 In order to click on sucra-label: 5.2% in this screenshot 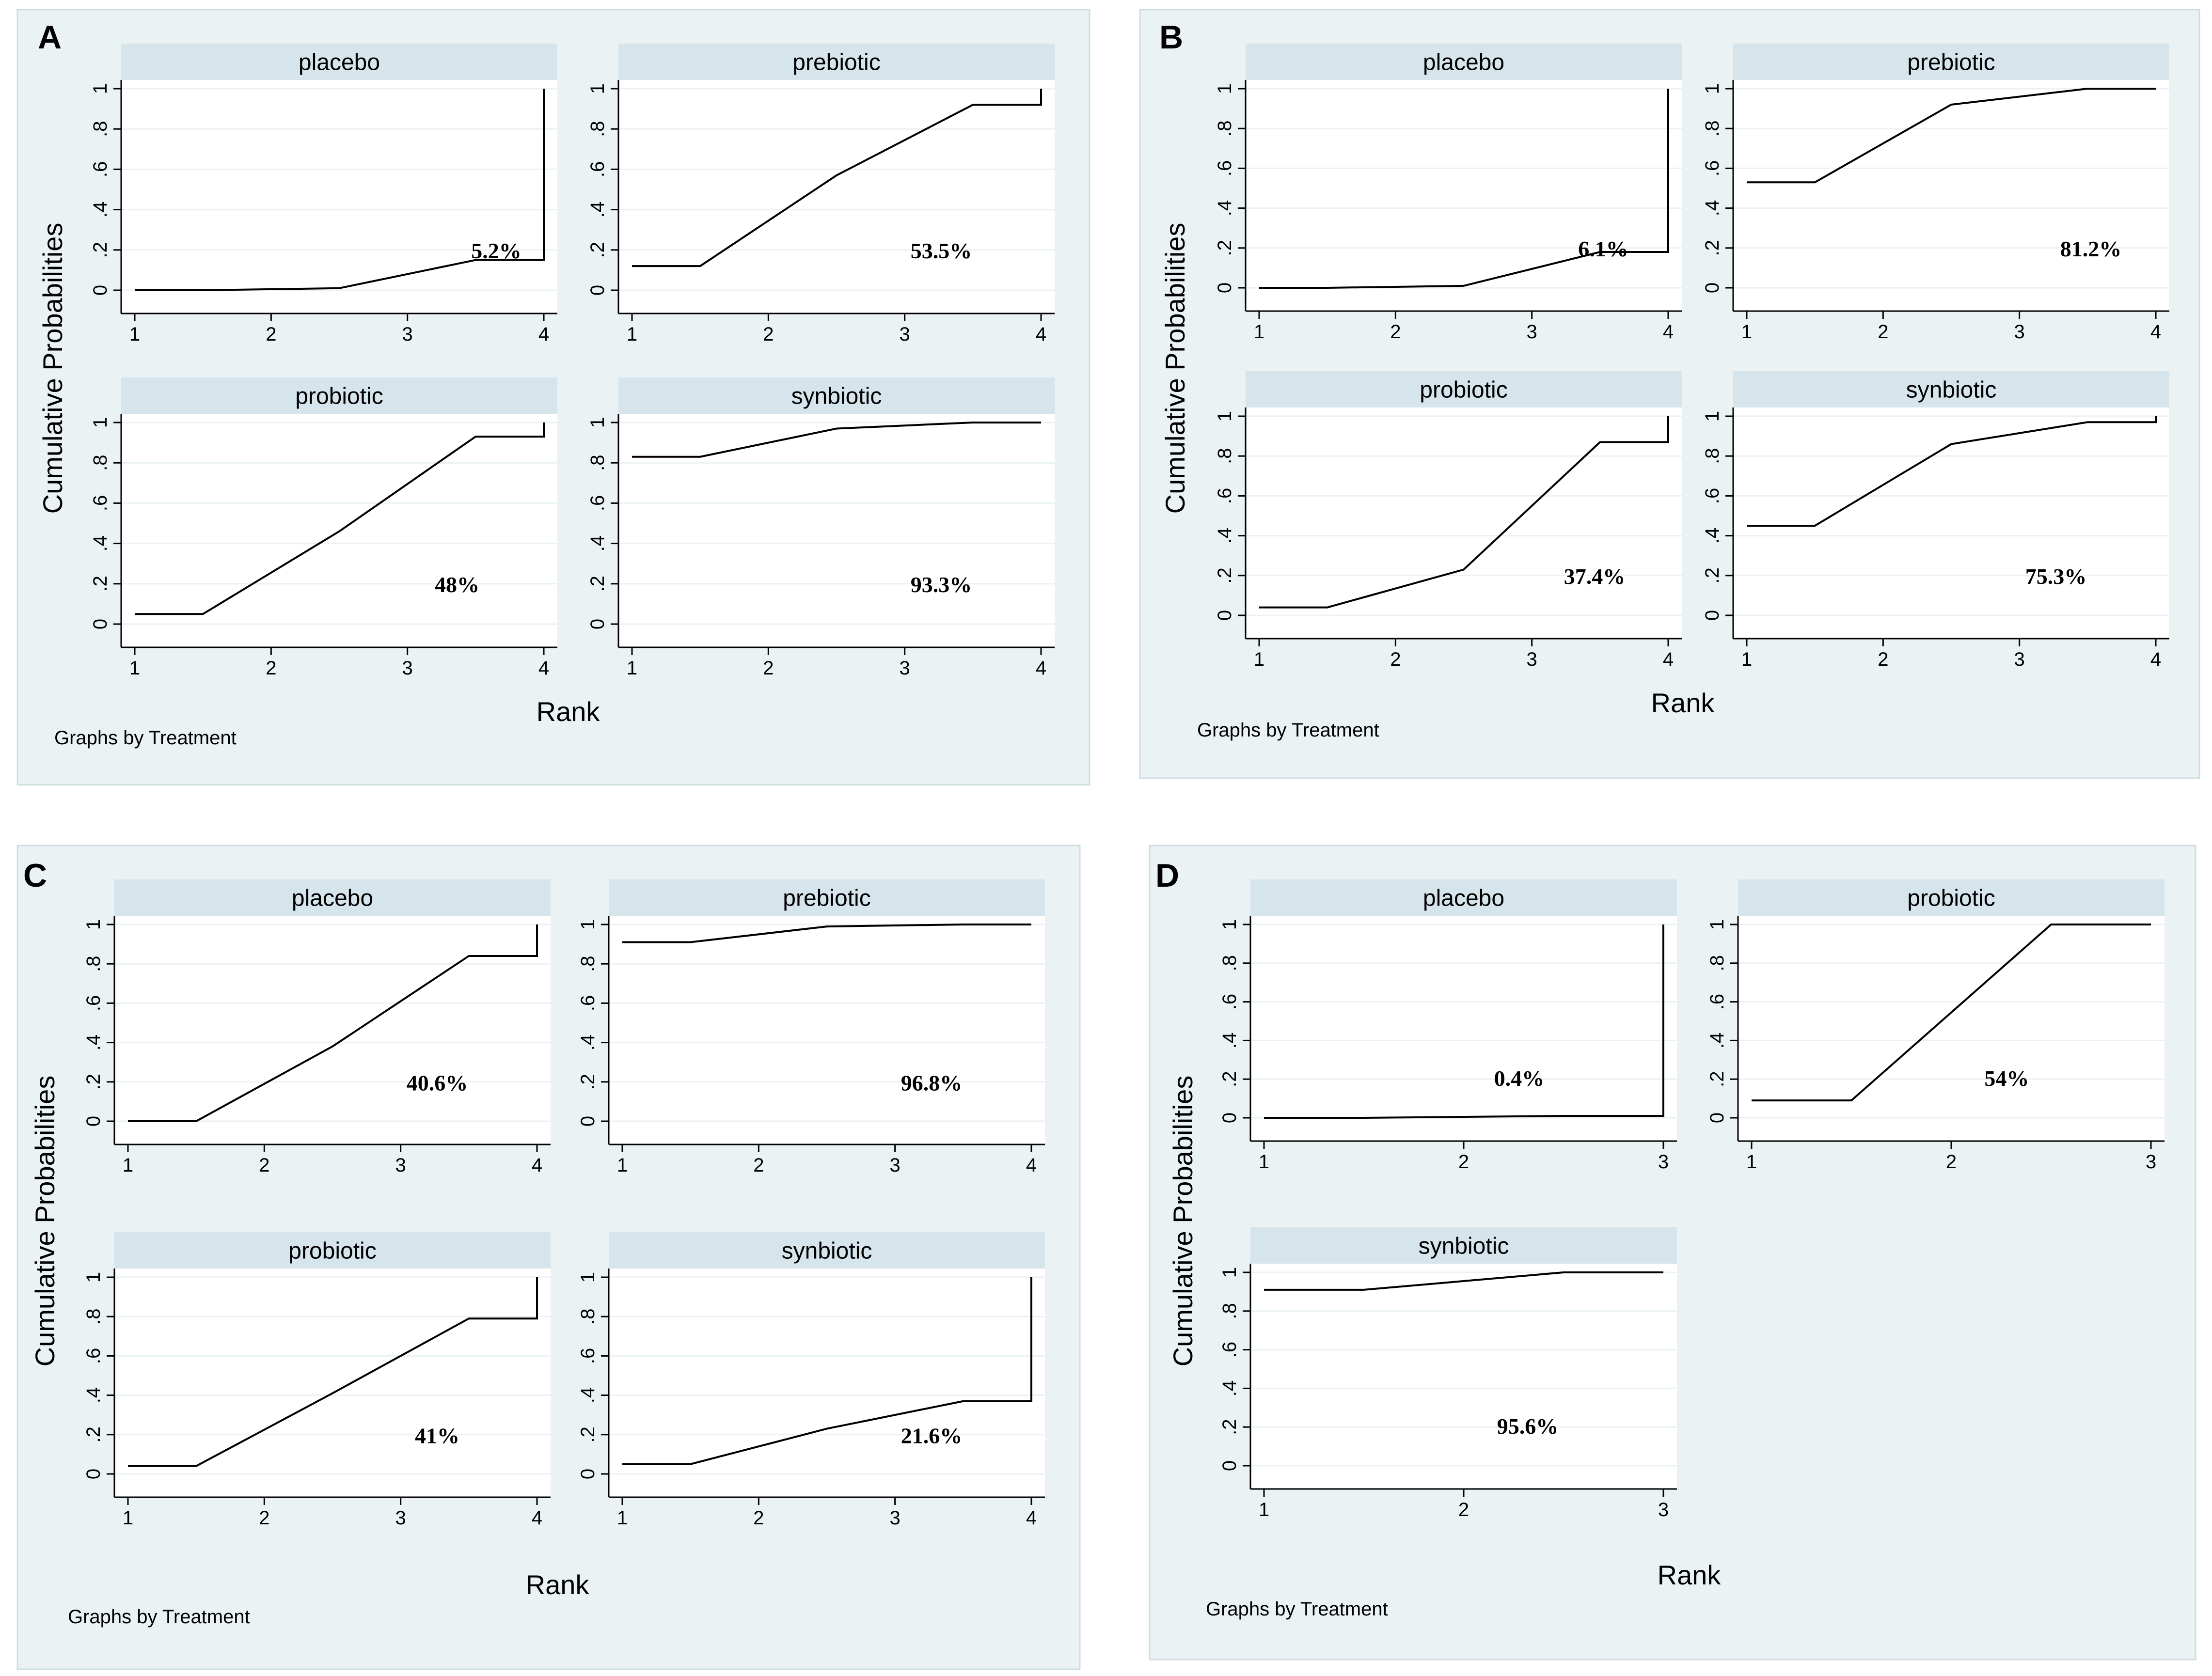, I will do `click(496, 250)`.